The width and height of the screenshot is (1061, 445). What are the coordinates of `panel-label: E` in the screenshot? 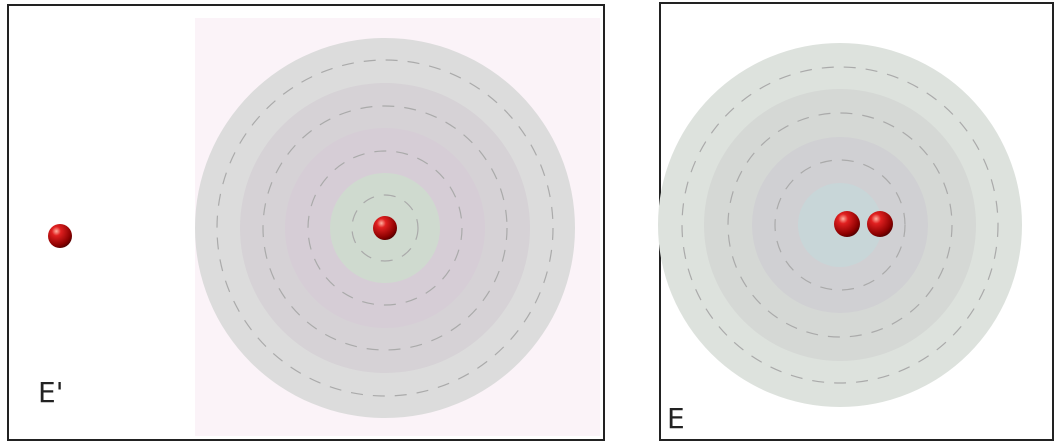 It's located at (676, 418).